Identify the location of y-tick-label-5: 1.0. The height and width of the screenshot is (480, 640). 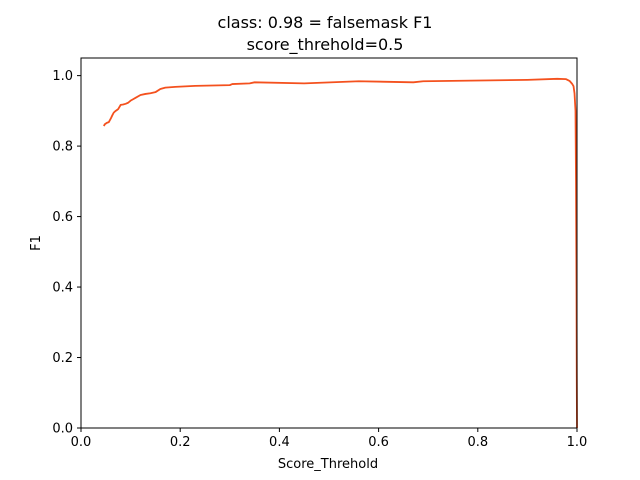
(62, 76).